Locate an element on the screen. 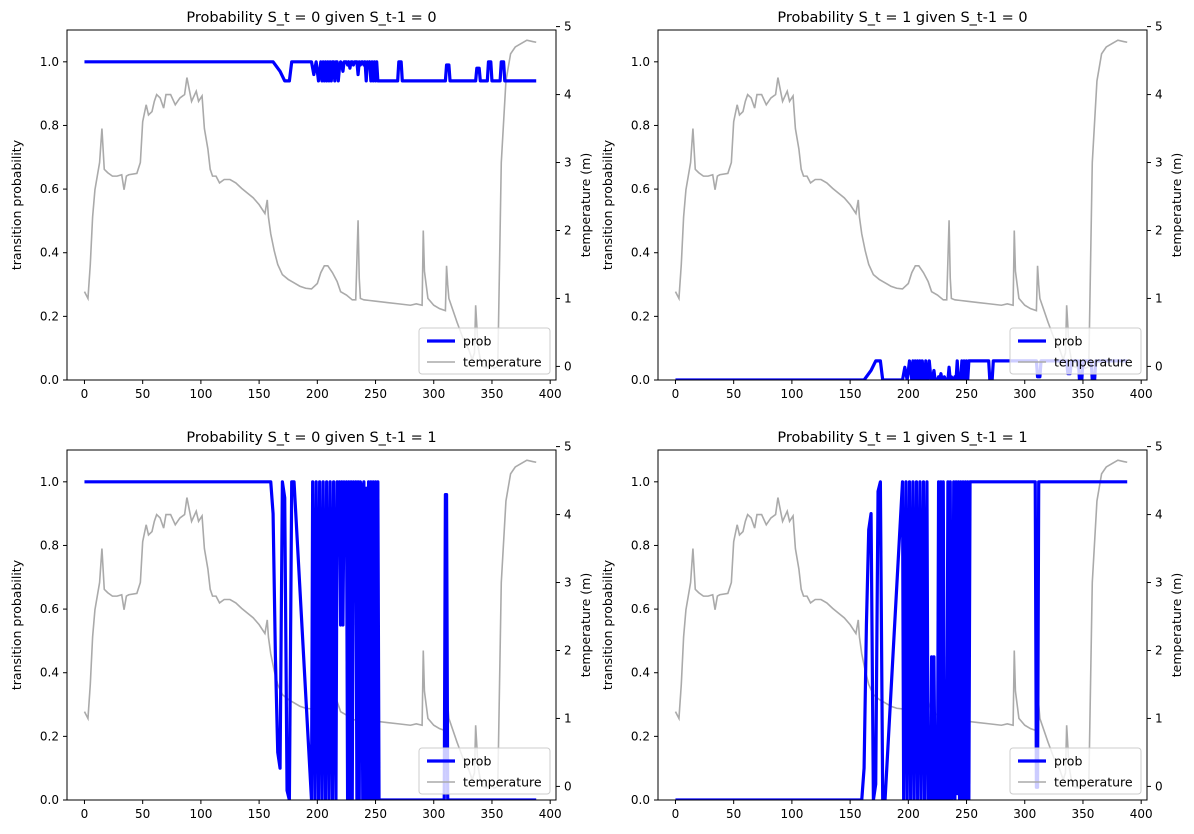 The image size is (1194, 834). subplot-title: Probability S_t = 1 given S_t-1 = 0 is located at coordinates (902, 18).